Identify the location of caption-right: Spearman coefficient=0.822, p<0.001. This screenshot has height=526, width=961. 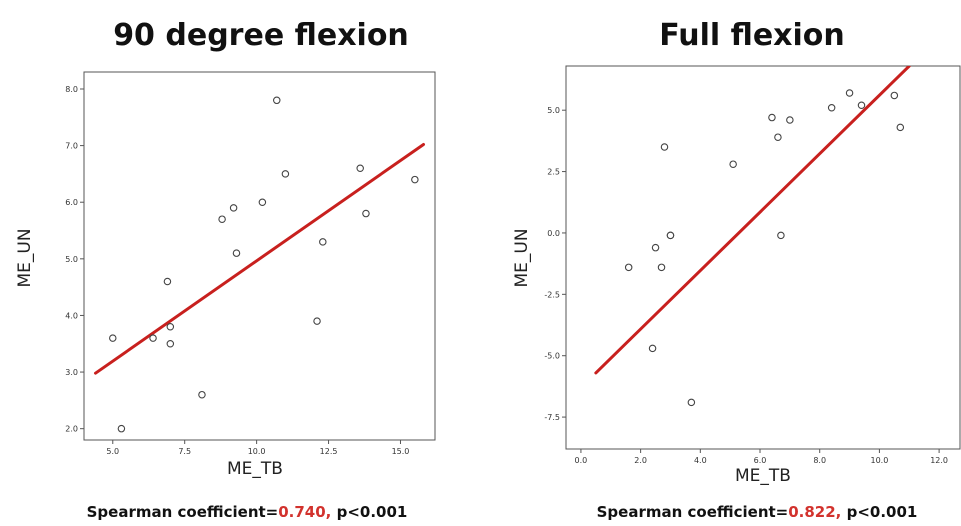
(757, 512).